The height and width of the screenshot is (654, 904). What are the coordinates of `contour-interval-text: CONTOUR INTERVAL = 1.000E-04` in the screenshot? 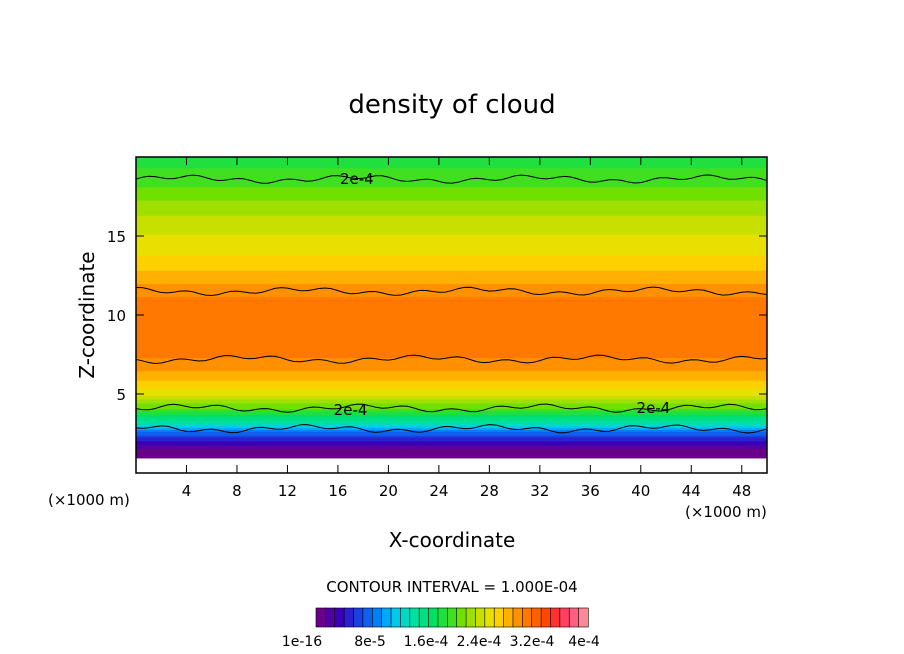 It's located at (451, 587).